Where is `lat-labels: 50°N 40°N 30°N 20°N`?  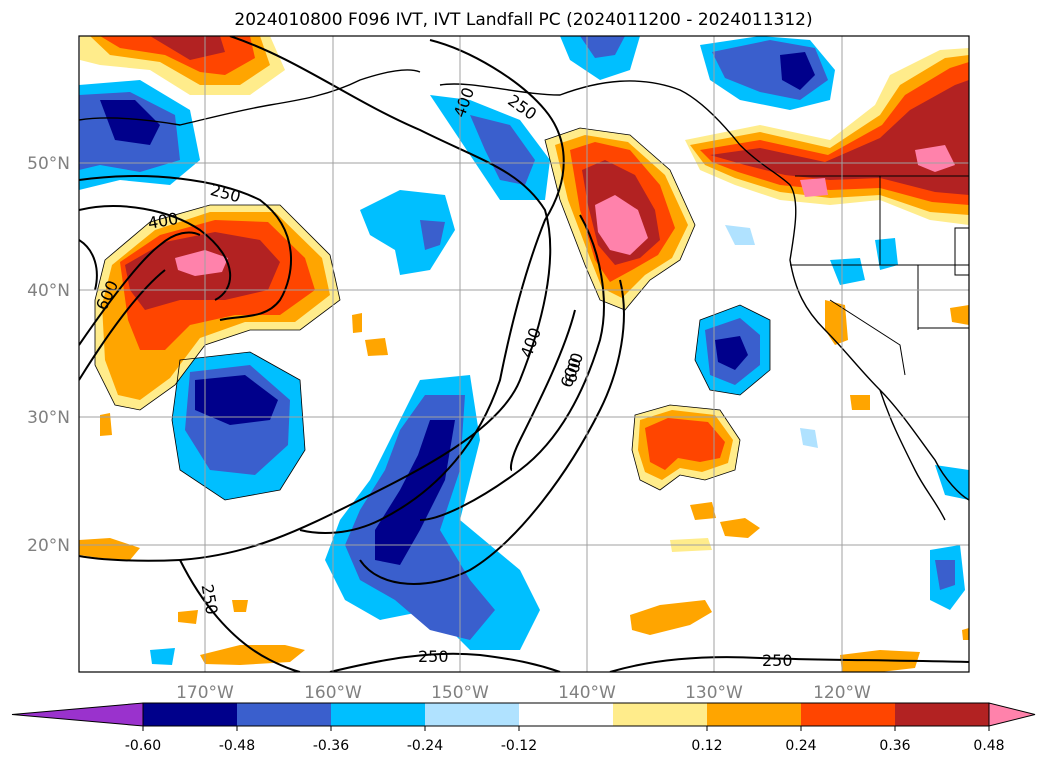
lat-labels: 50°N 40°N 30°N 20°N is located at coordinates (48, 355).